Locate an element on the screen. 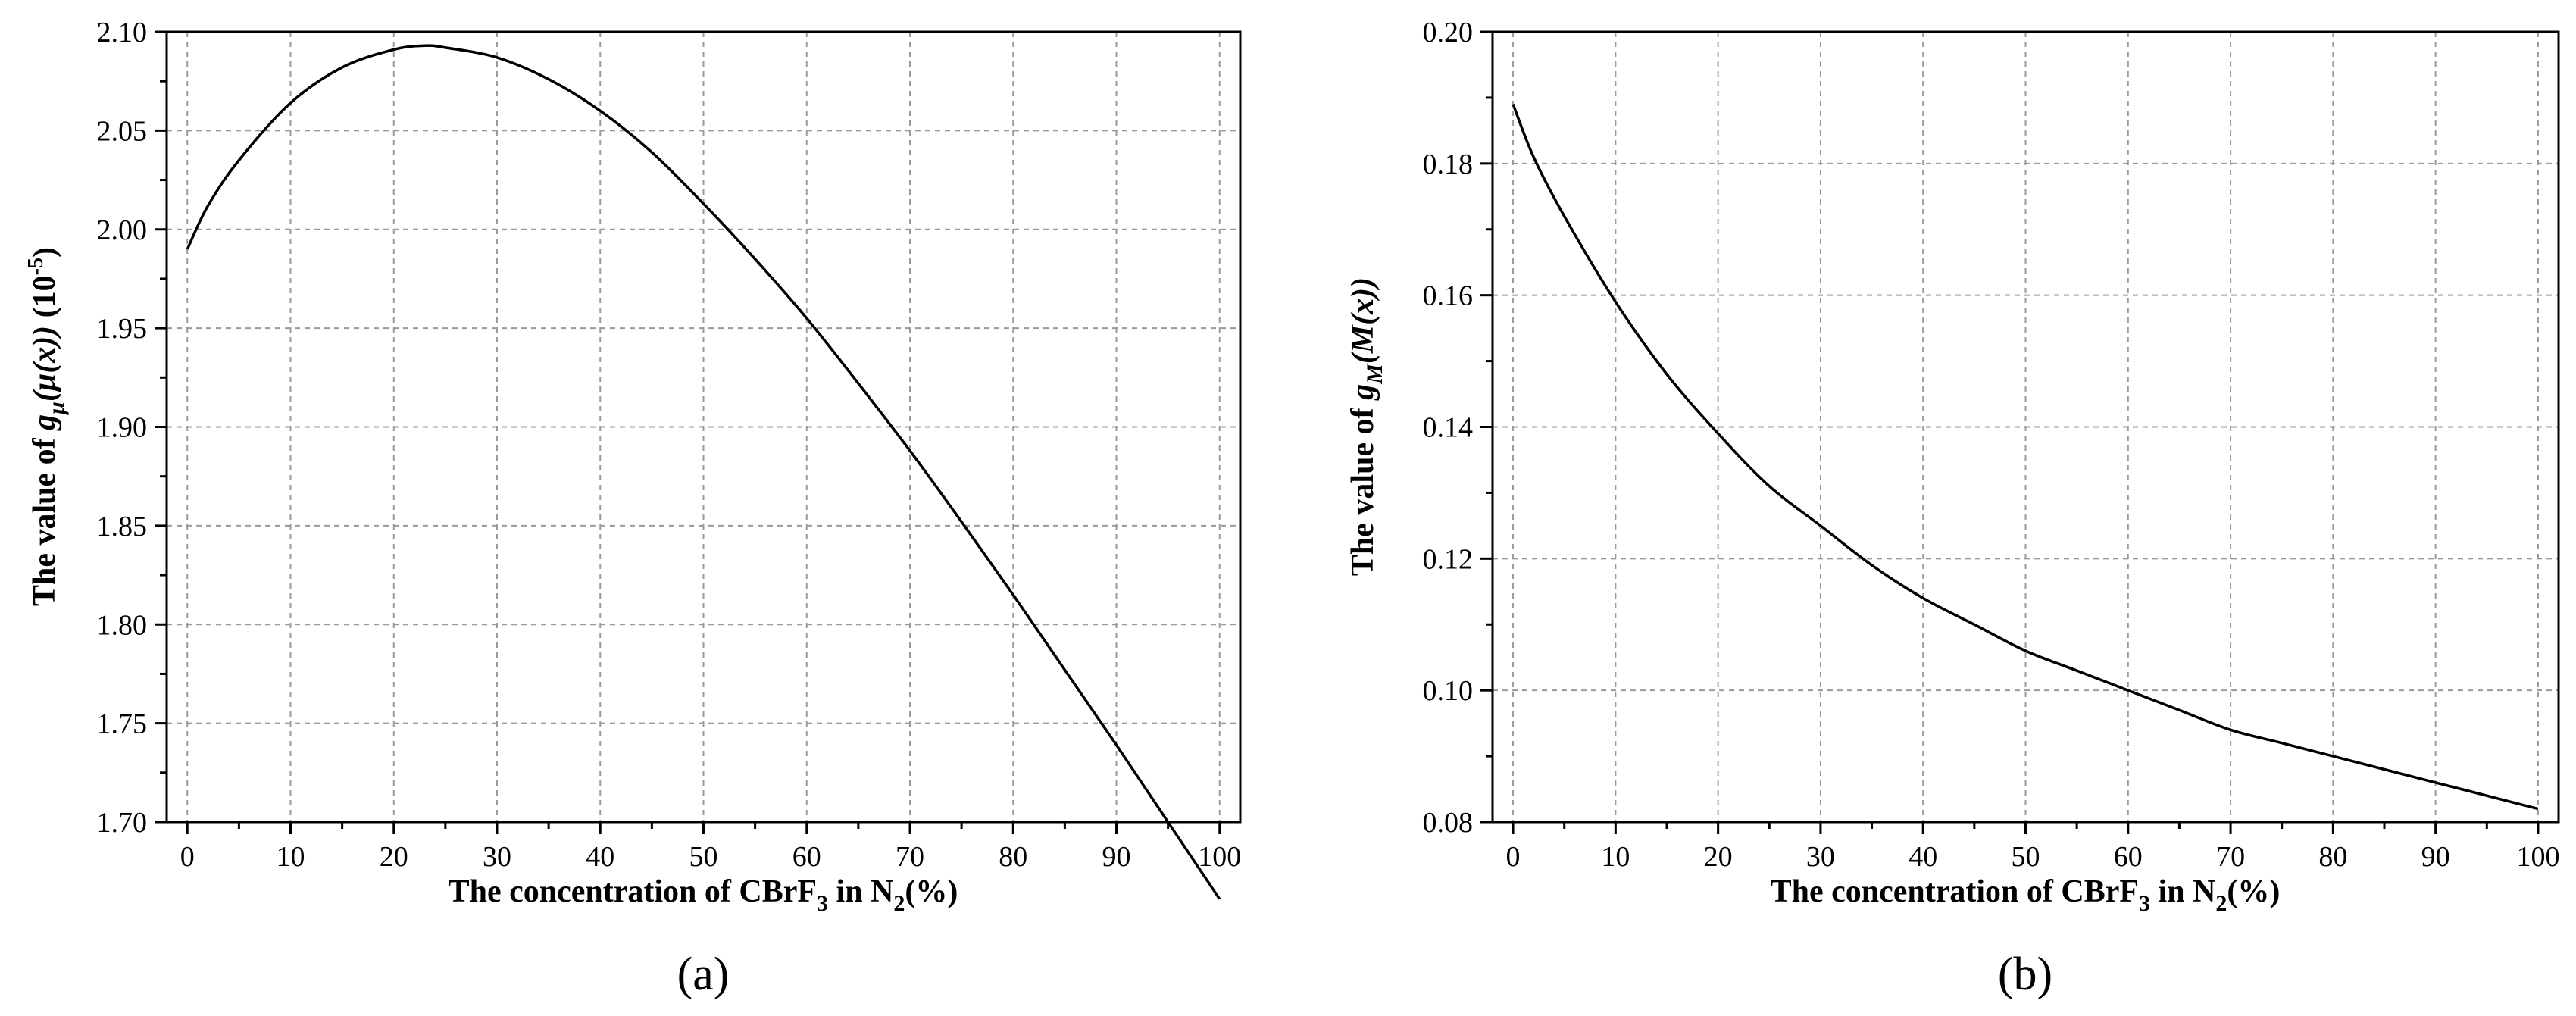  chart-b-x-tick-label: 90 is located at coordinates (2436, 857).